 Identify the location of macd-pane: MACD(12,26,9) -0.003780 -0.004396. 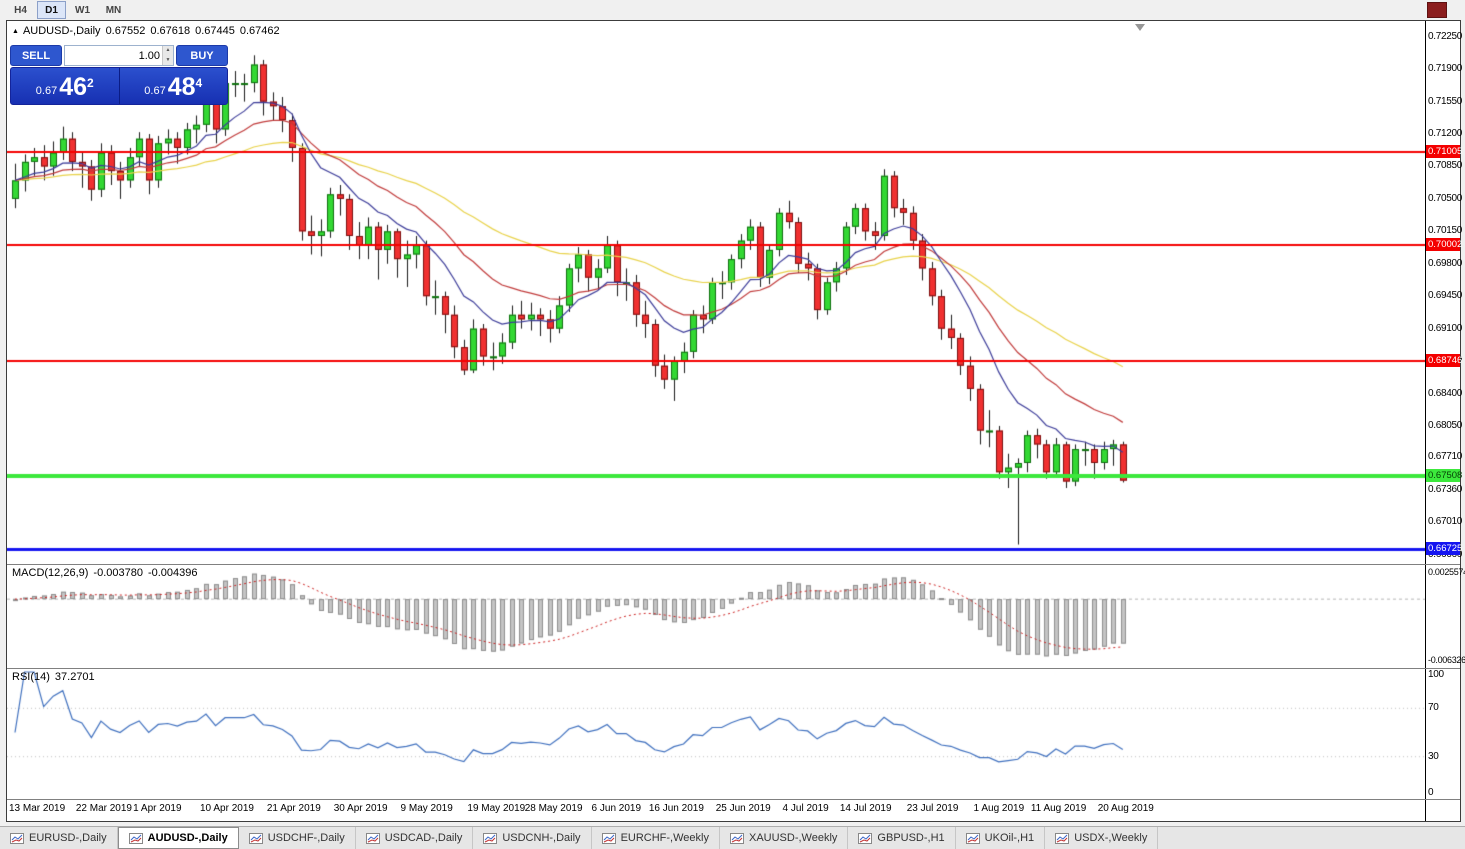
(716, 616).